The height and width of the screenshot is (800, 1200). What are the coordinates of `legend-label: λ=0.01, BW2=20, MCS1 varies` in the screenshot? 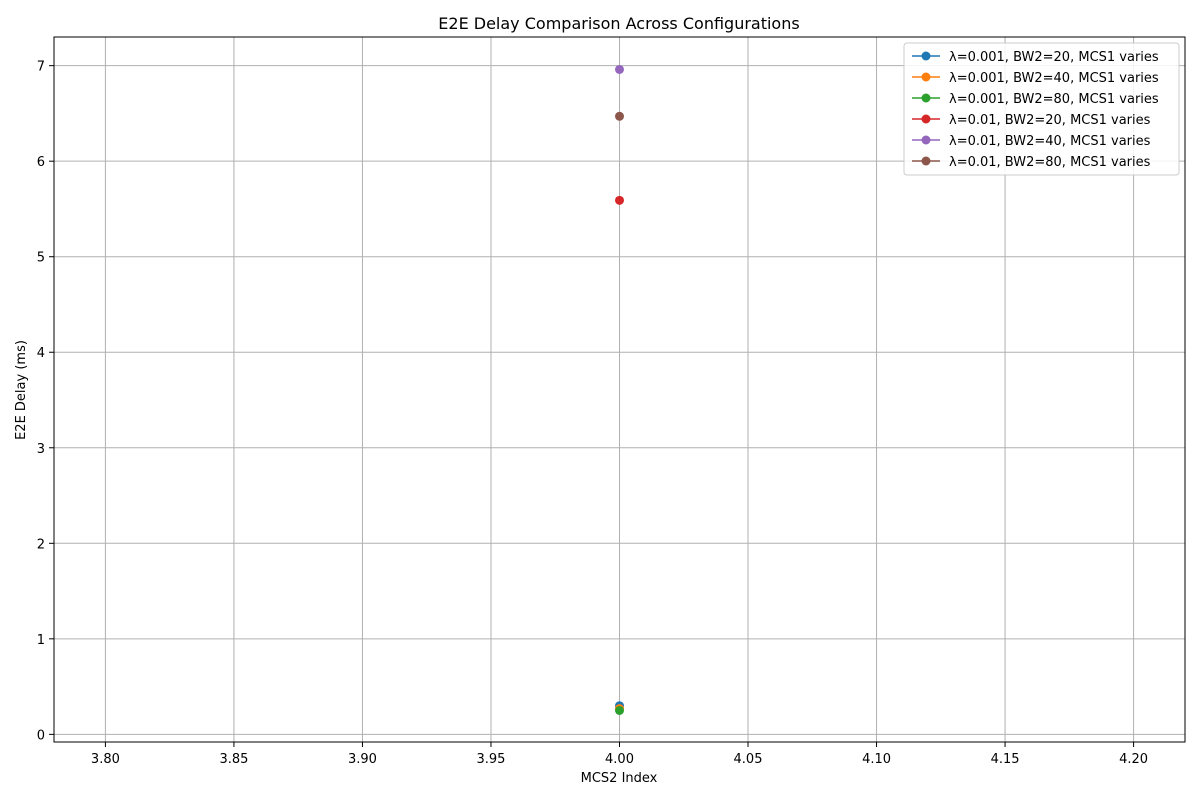 It's located at (1050, 120).